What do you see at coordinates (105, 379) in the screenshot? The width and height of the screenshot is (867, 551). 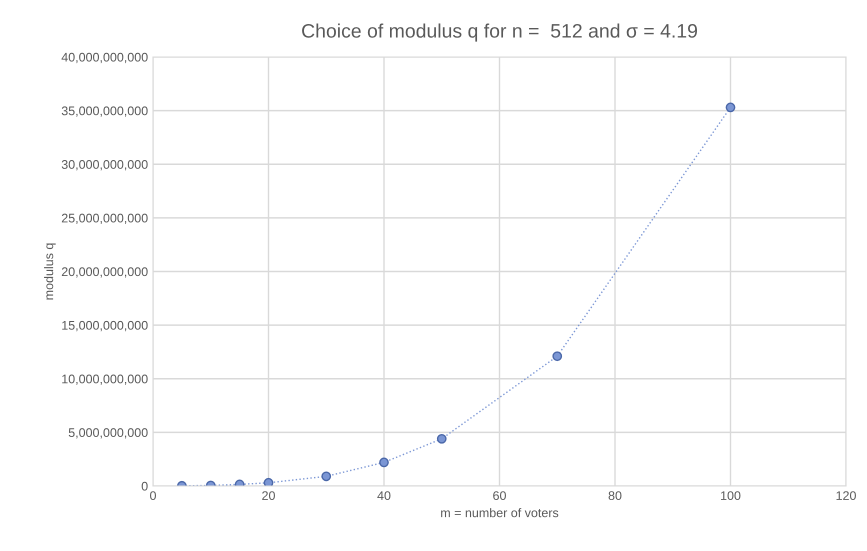 I see `y-tick-label: 10,000,000,000` at bounding box center [105, 379].